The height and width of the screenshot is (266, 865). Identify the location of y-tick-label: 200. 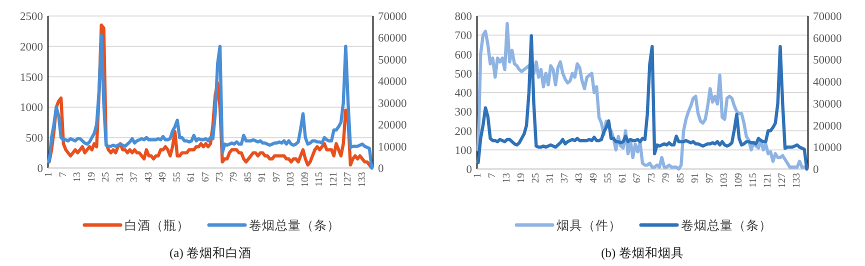
(463, 132).